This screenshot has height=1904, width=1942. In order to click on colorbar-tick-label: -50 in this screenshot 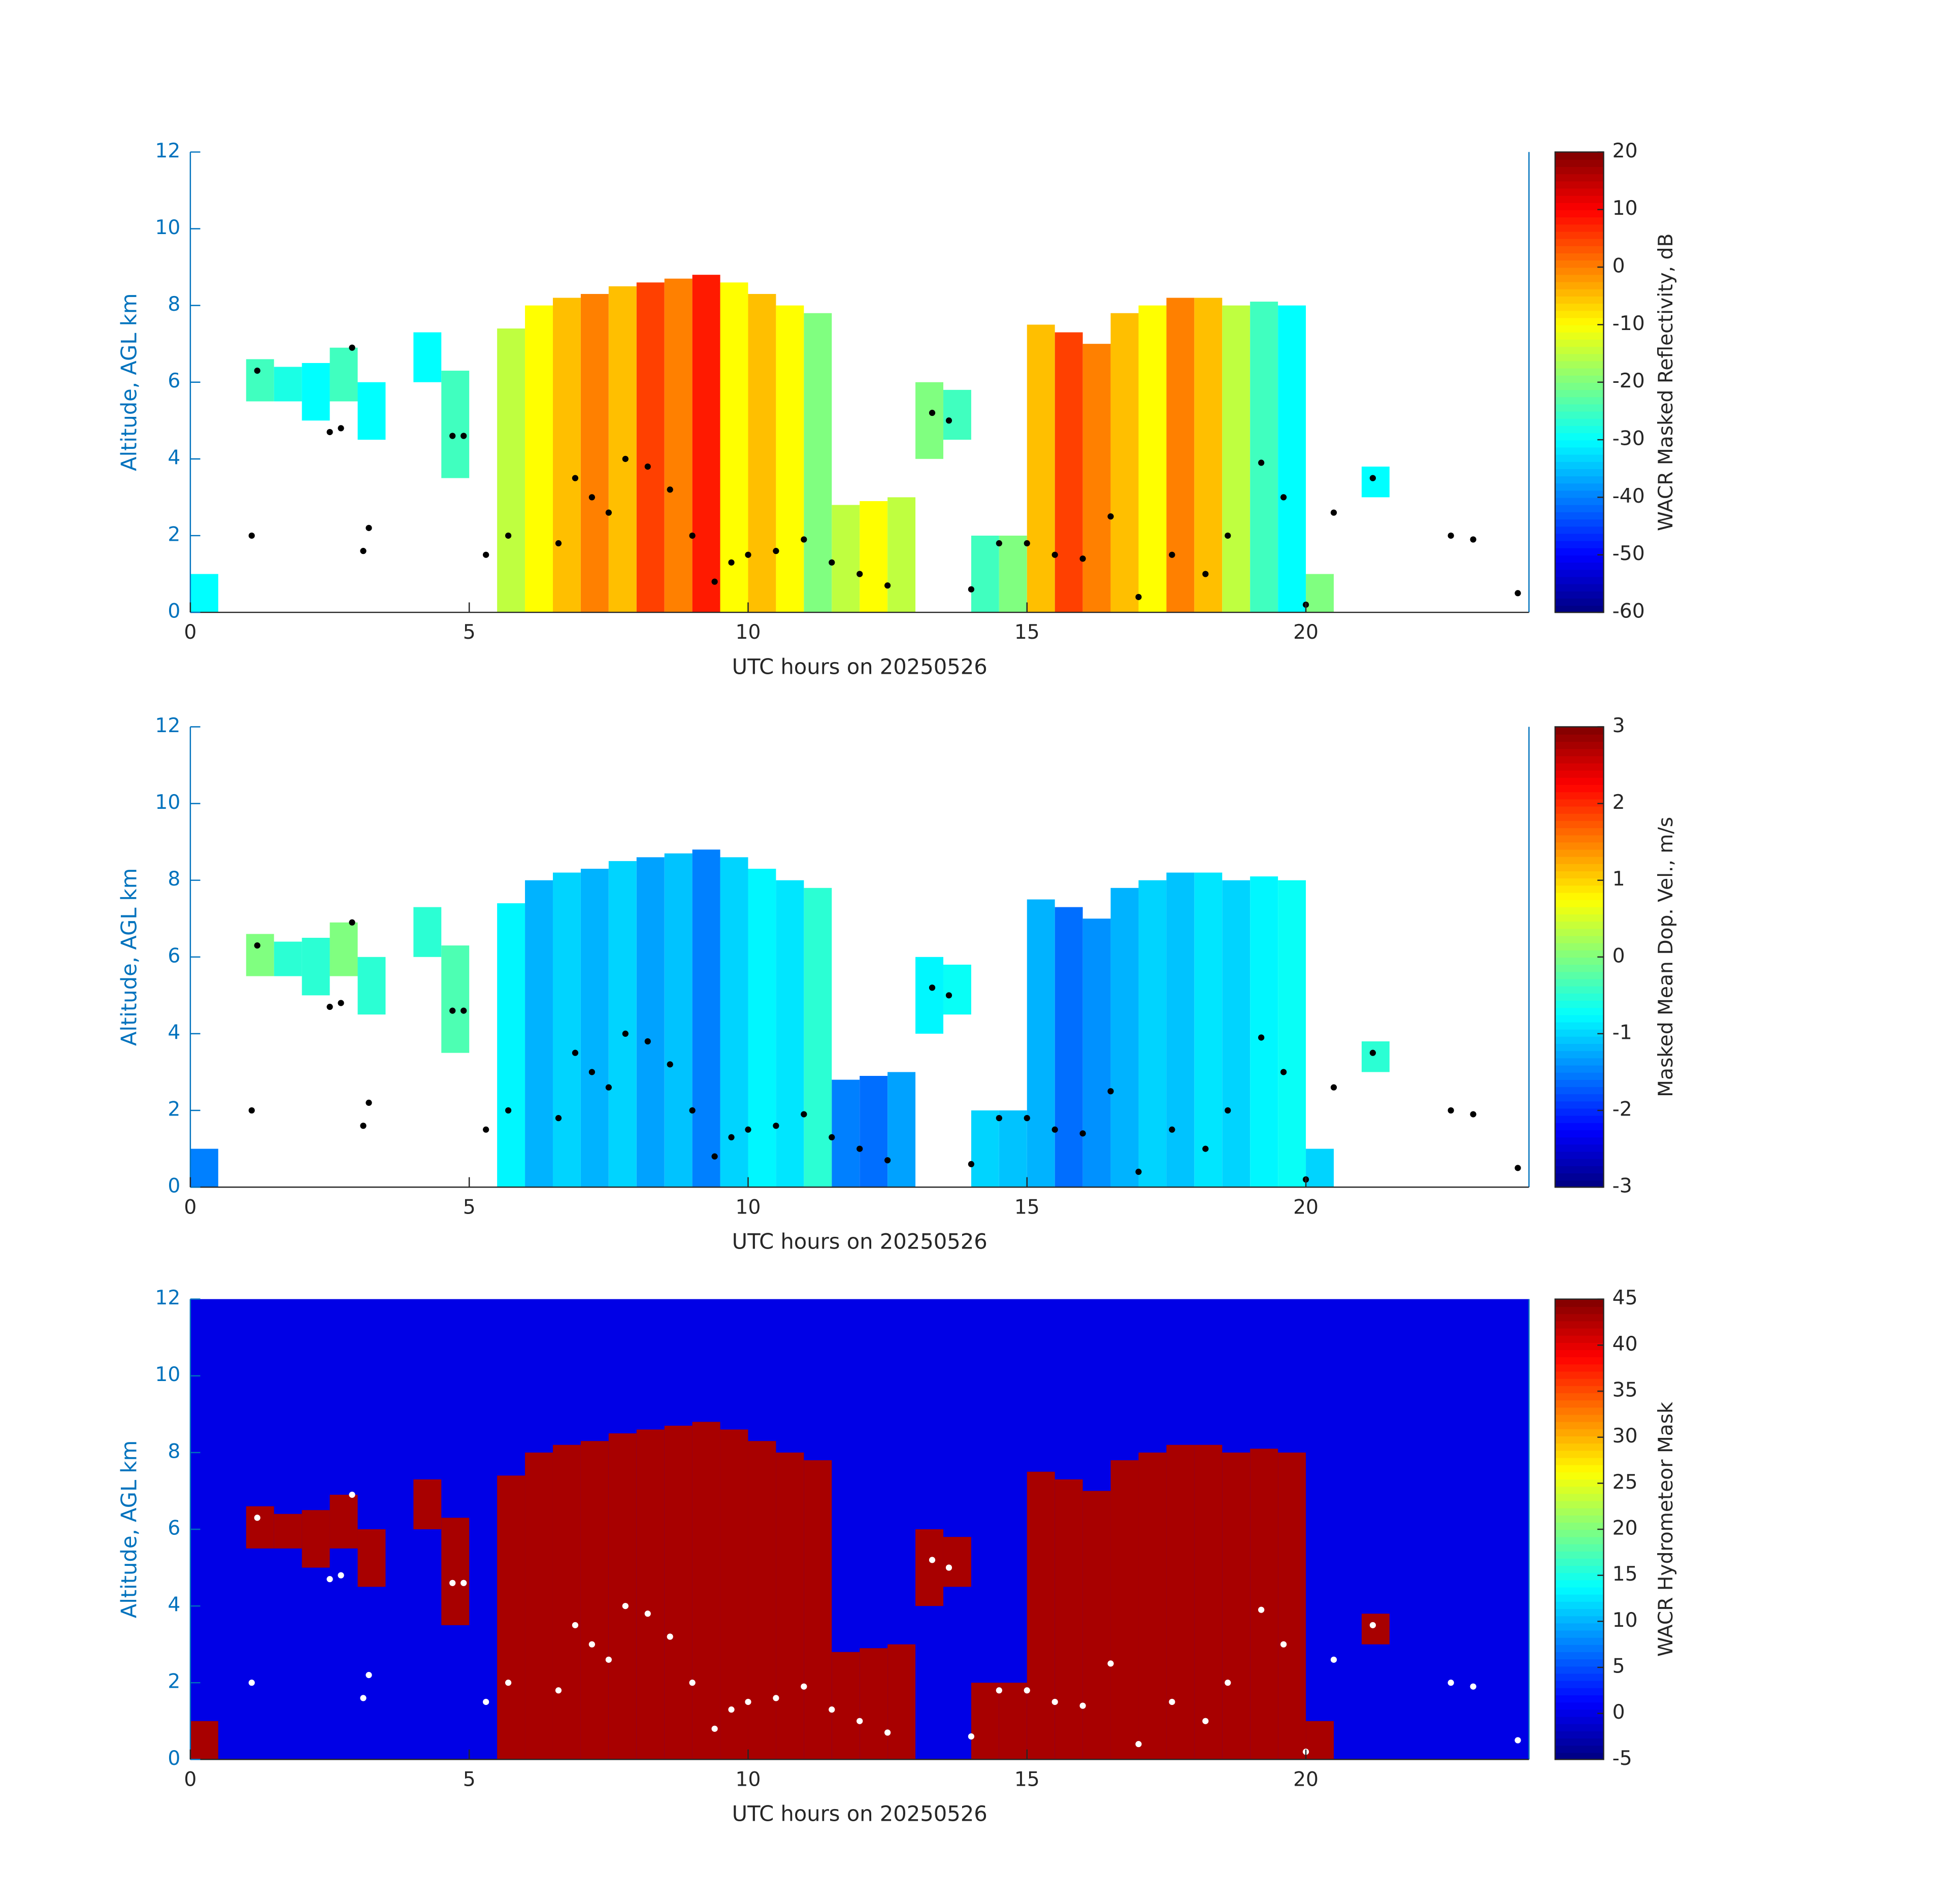, I will do `click(1628, 554)`.